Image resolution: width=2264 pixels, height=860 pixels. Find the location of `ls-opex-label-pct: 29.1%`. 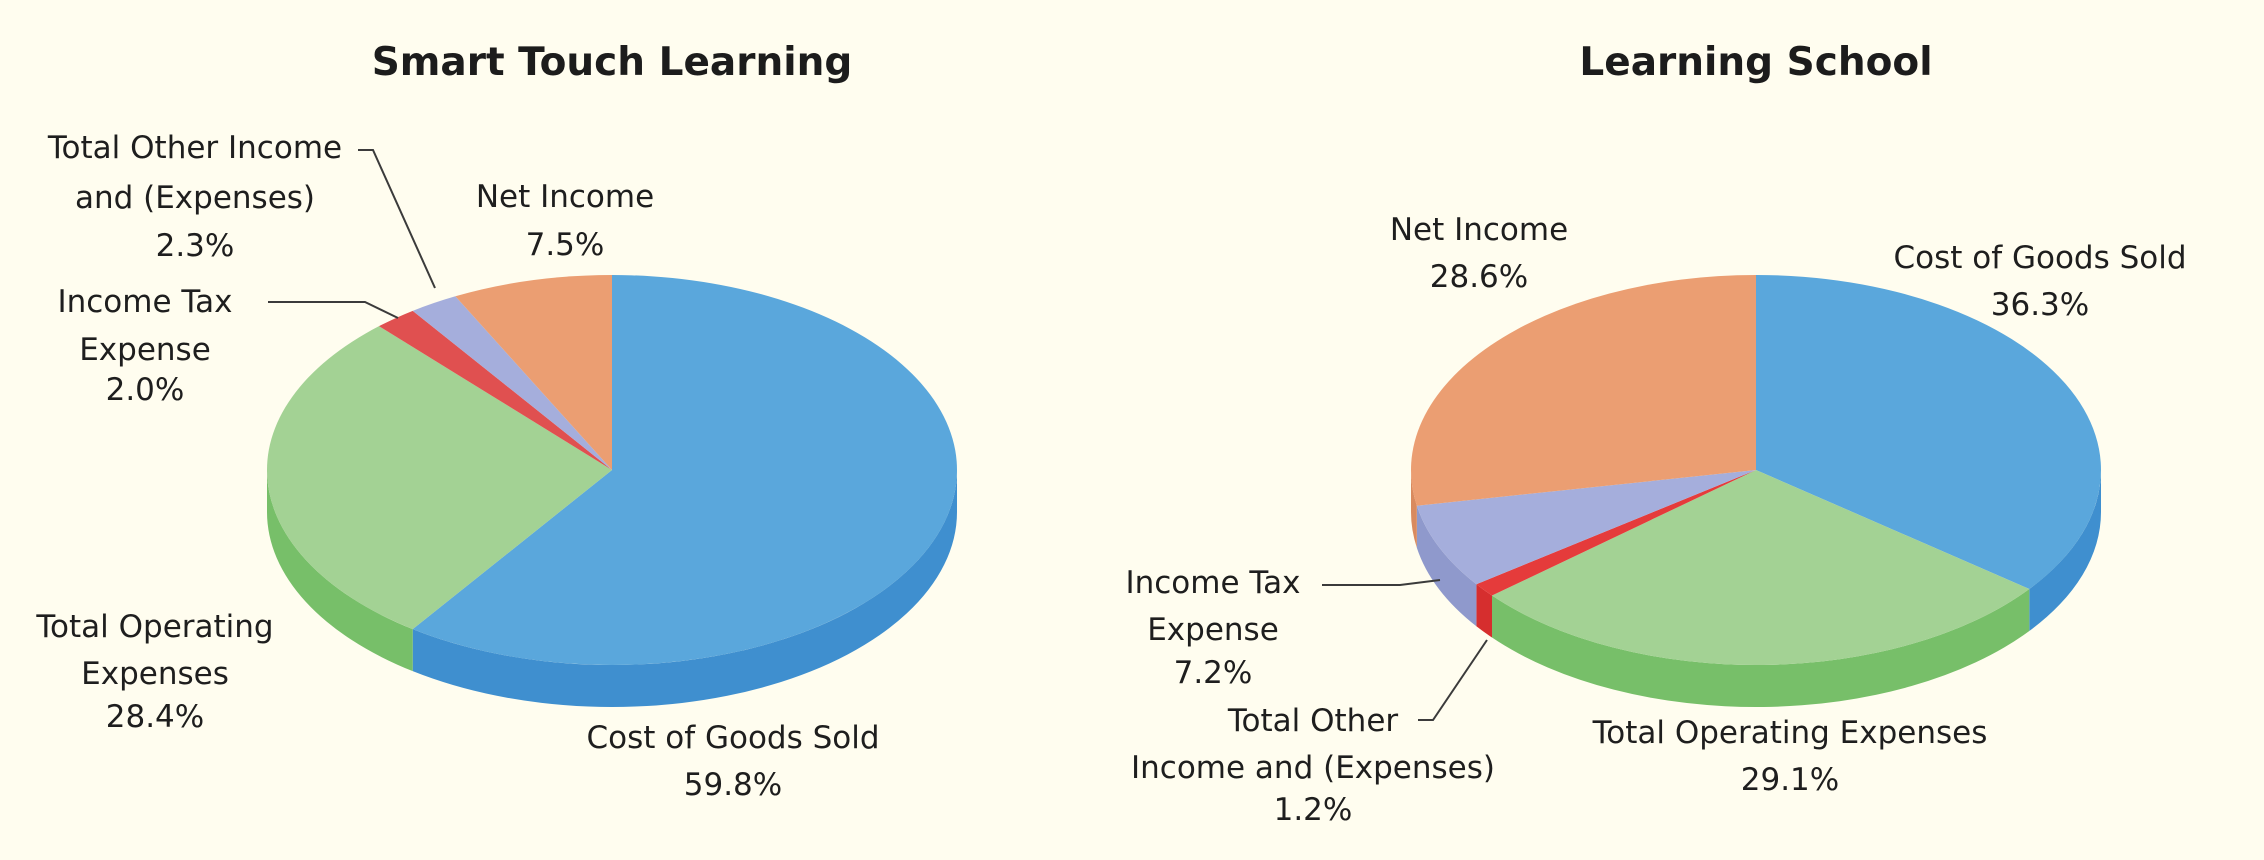

ls-opex-label-pct: 29.1% is located at coordinates (1790, 780).